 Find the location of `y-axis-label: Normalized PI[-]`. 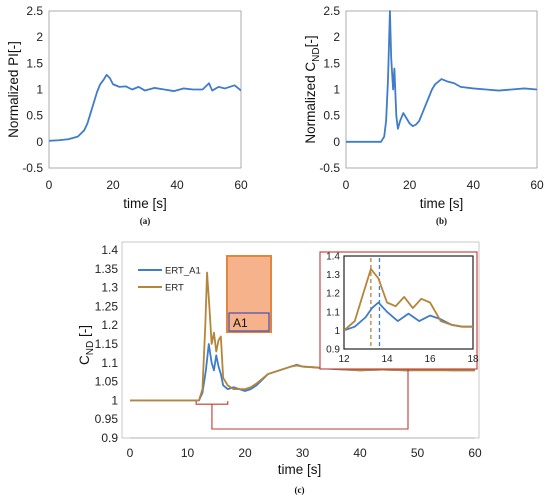

y-axis-label: Normalized PI[-] is located at coordinates (13, 89).